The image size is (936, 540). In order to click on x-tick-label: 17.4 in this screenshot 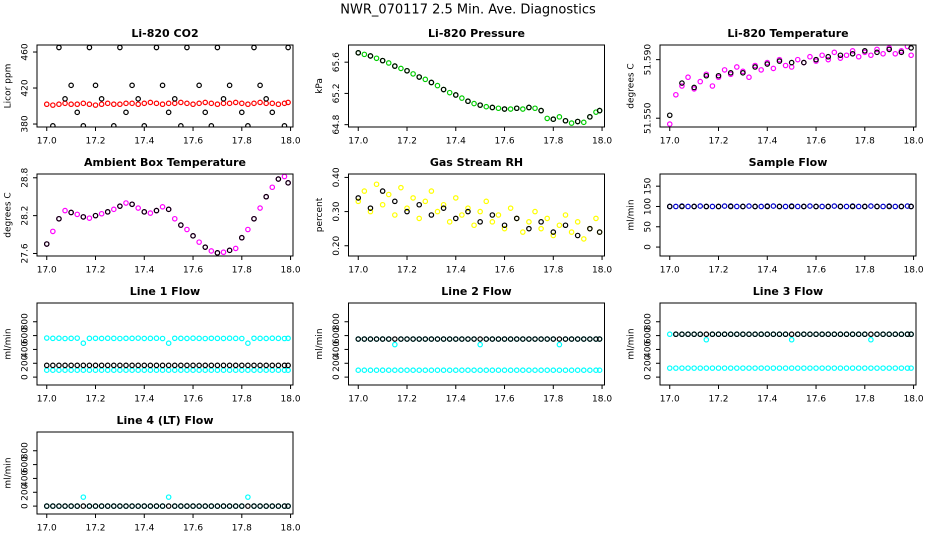, I will do `click(144, 529)`.